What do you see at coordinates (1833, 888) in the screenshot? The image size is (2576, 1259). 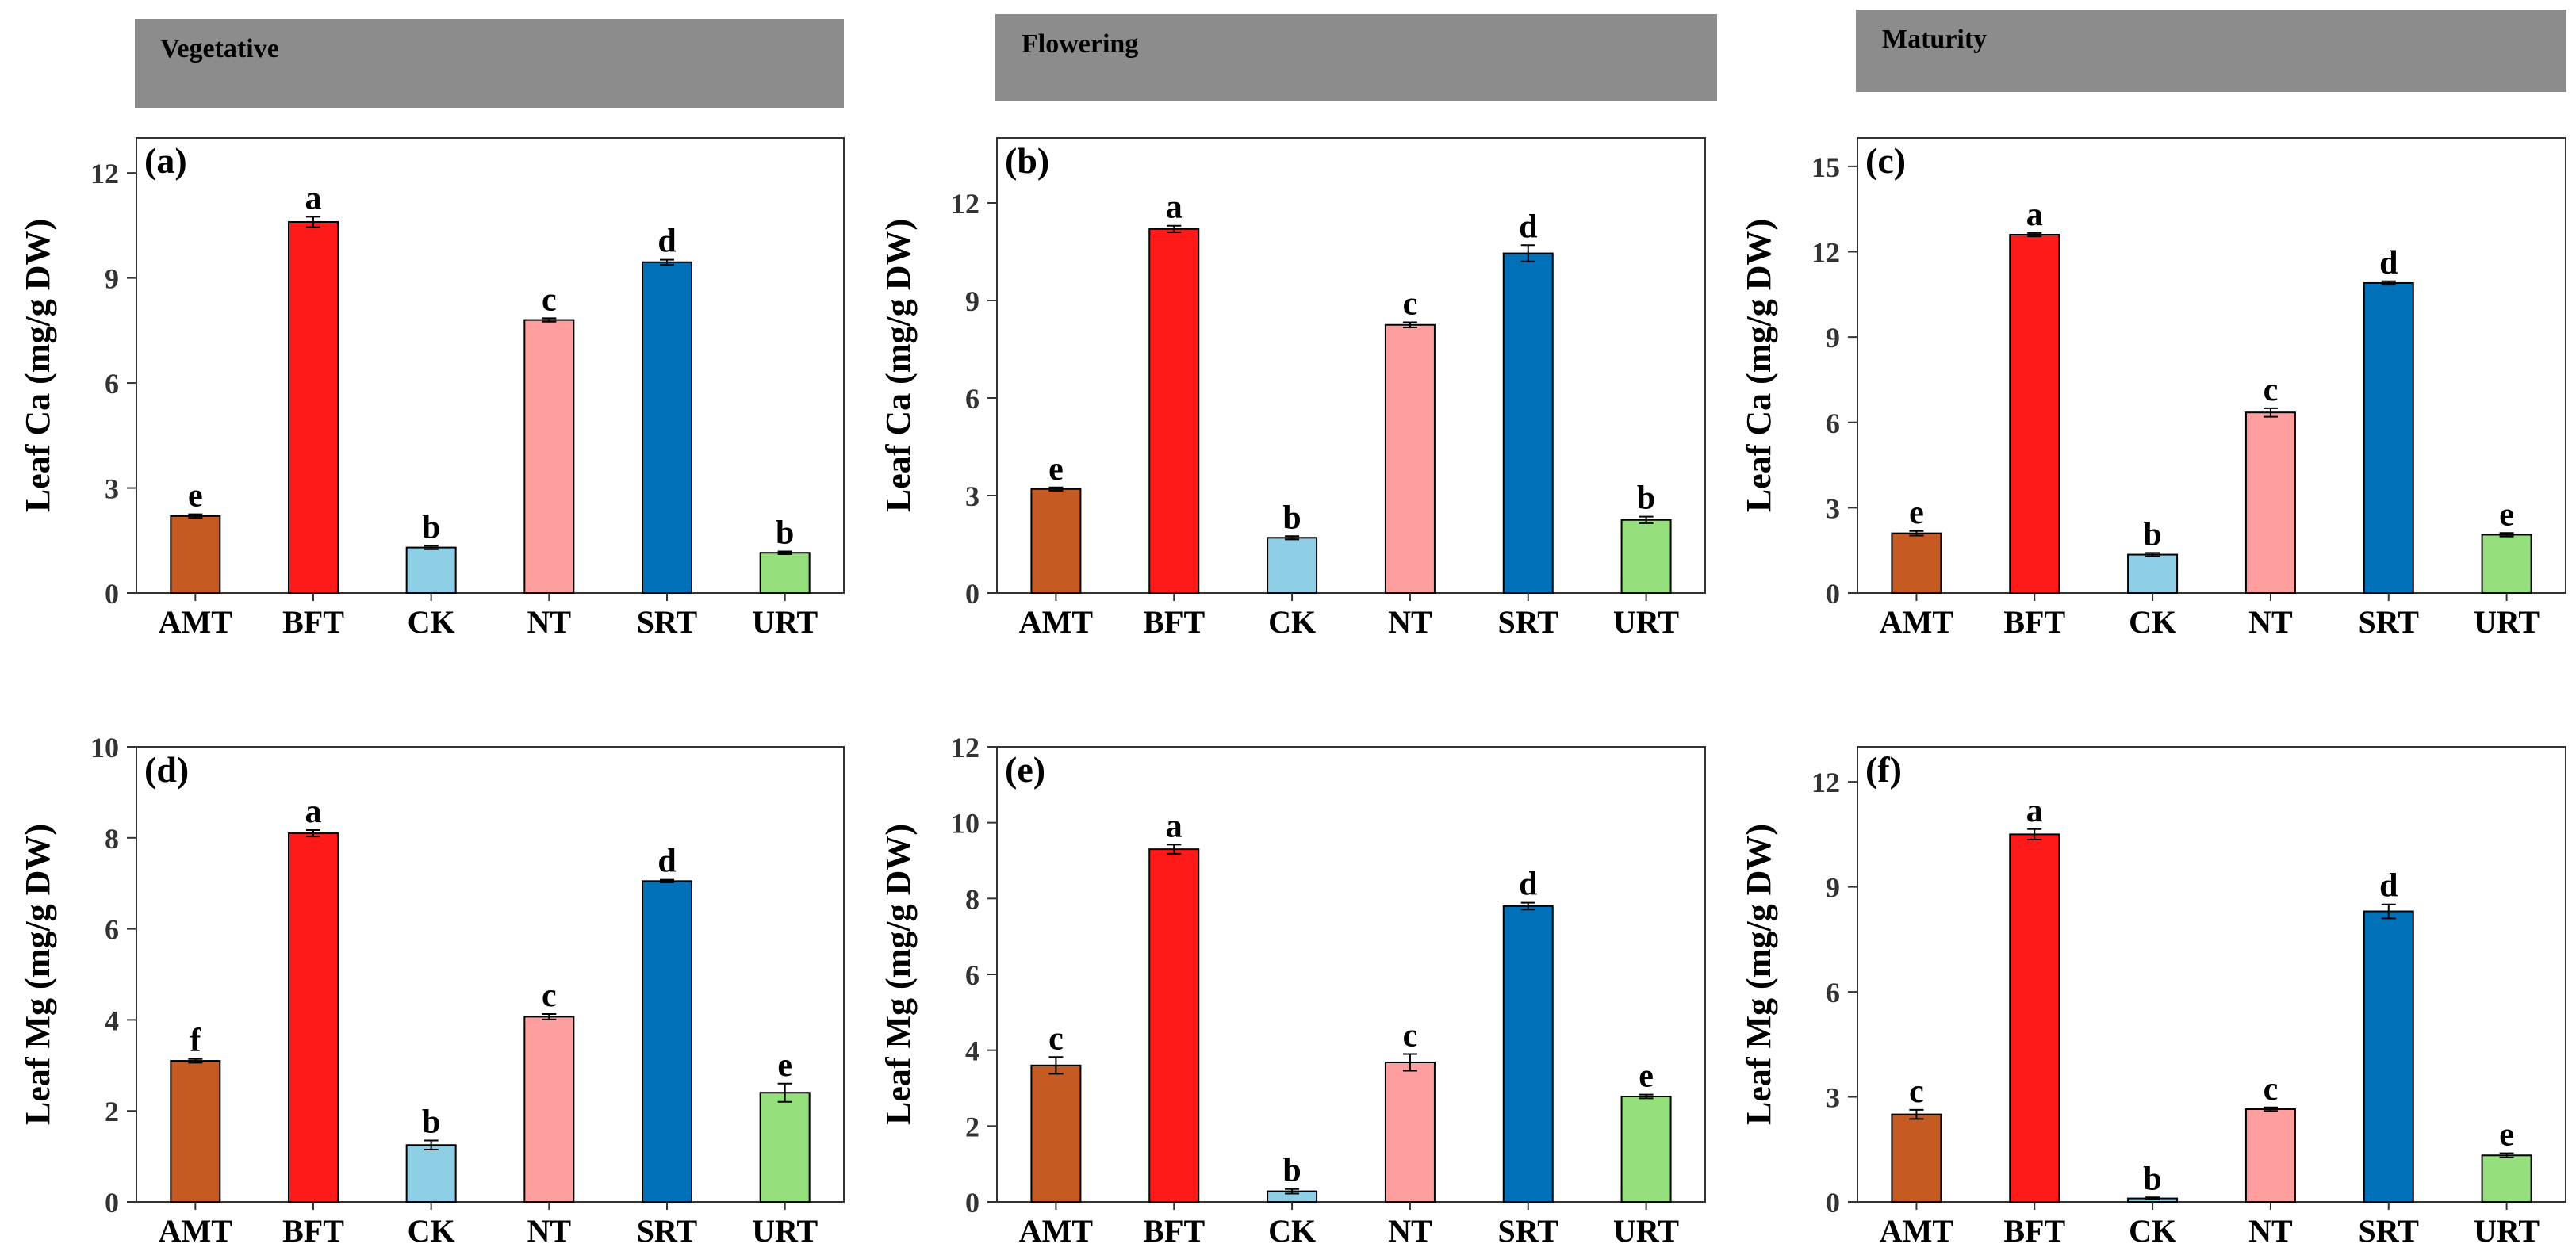 I see `y-tick-label: 9` at bounding box center [1833, 888].